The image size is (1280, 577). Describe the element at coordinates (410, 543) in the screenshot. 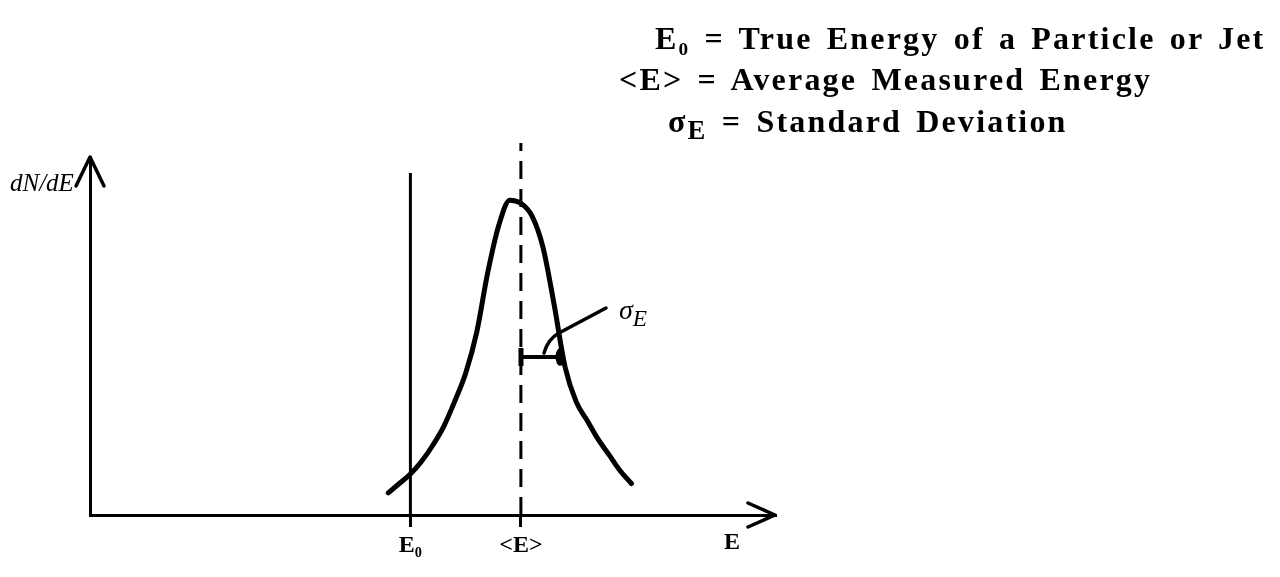

I see `x-tick-label: E₀` at that location.